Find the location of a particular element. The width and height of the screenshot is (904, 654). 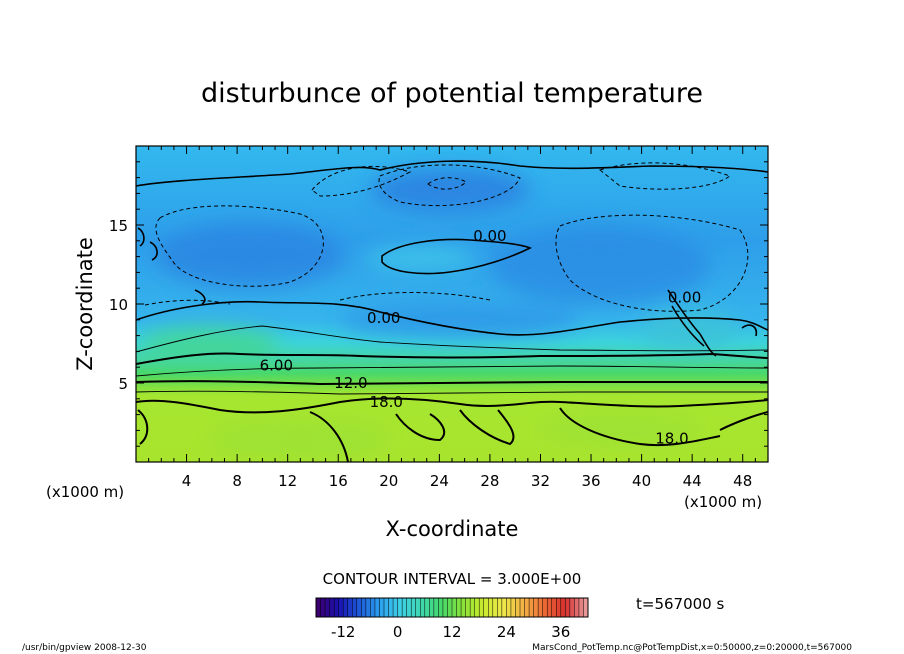

x-tick-label: 48 is located at coordinates (742, 481).